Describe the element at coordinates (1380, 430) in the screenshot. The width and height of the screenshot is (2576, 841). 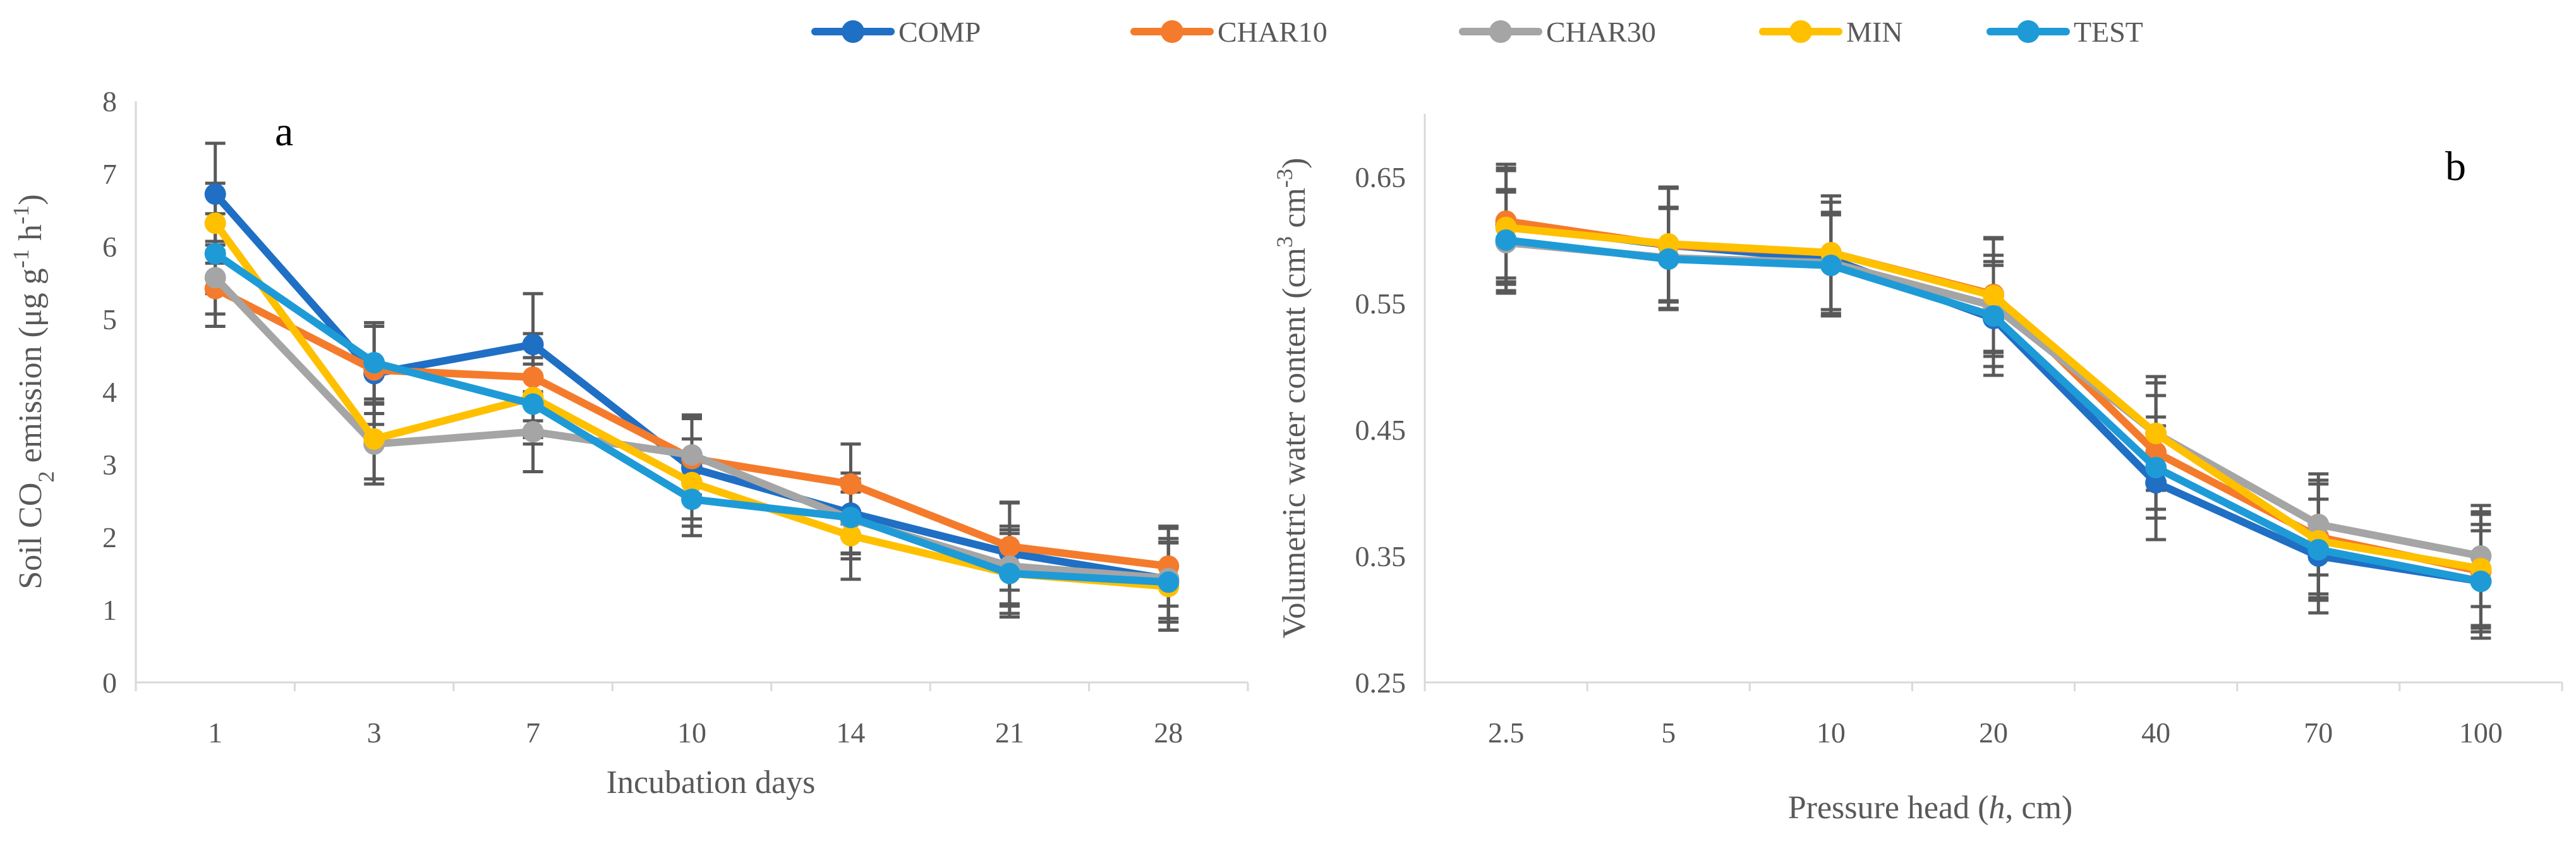
I see `y-tick-label: 0.45` at that location.